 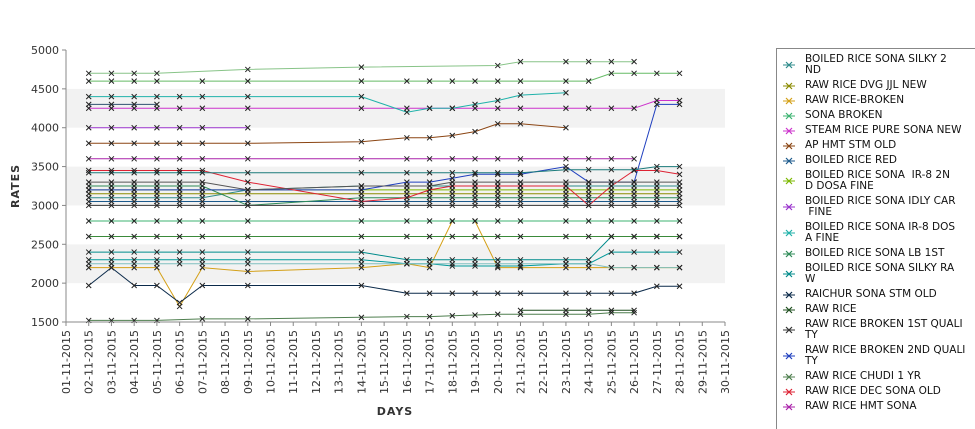 I want to click on y-tick-label: 1500, so click(x=45, y=322).